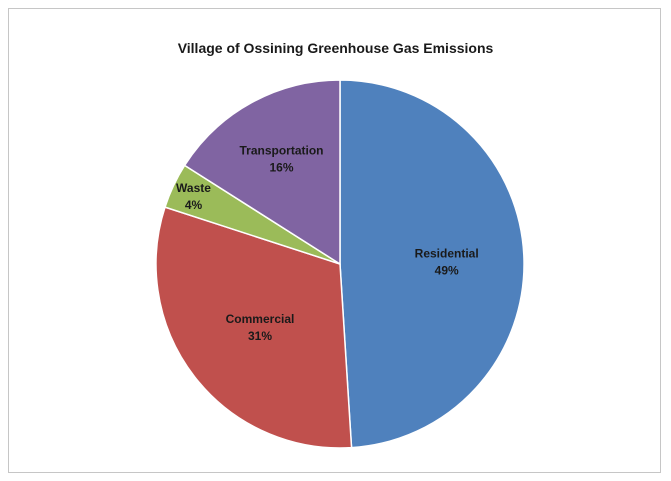  Describe the element at coordinates (447, 271) in the screenshot. I see `pie-value-residential: 49%` at that location.